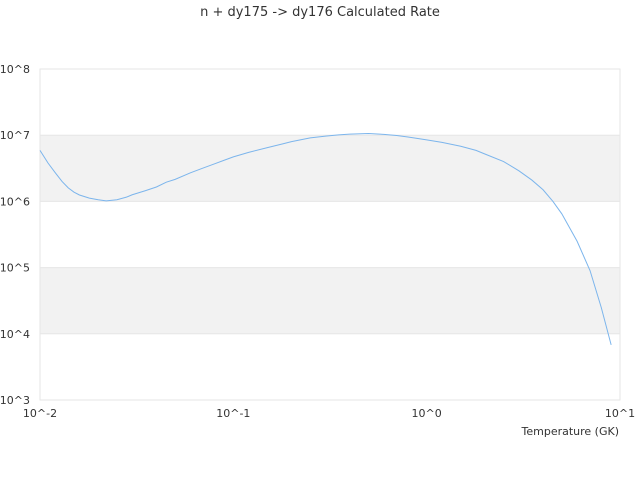 Image resolution: width=640 pixels, height=480 pixels. Describe the element at coordinates (329, 413) in the screenshot. I see `x-axis-ticks: 10^-2 10^-1 10^0 10^1` at that location.